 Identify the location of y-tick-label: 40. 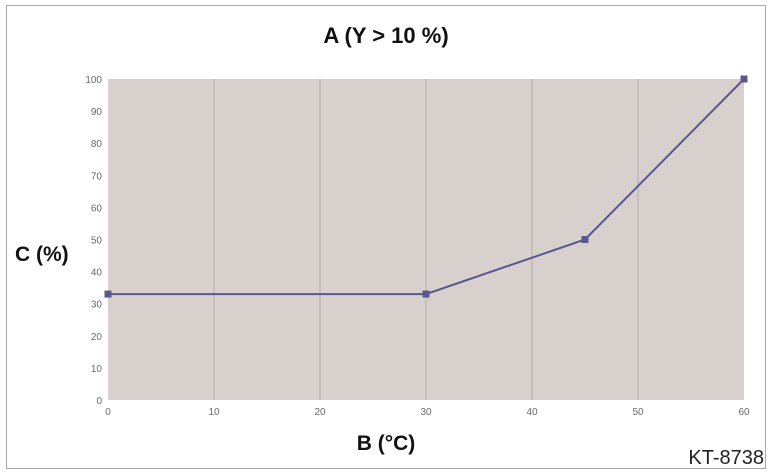
(97, 273).